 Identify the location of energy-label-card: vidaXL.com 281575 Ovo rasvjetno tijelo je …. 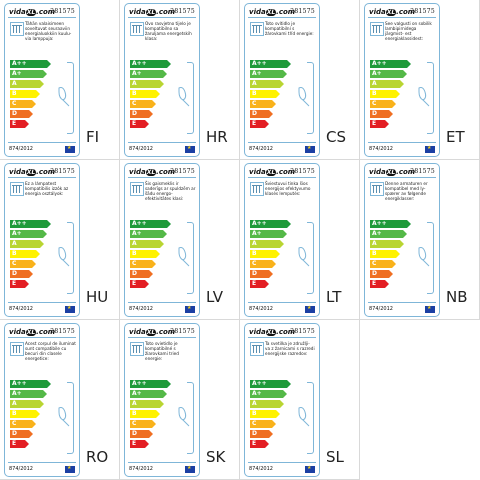
(162, 80).